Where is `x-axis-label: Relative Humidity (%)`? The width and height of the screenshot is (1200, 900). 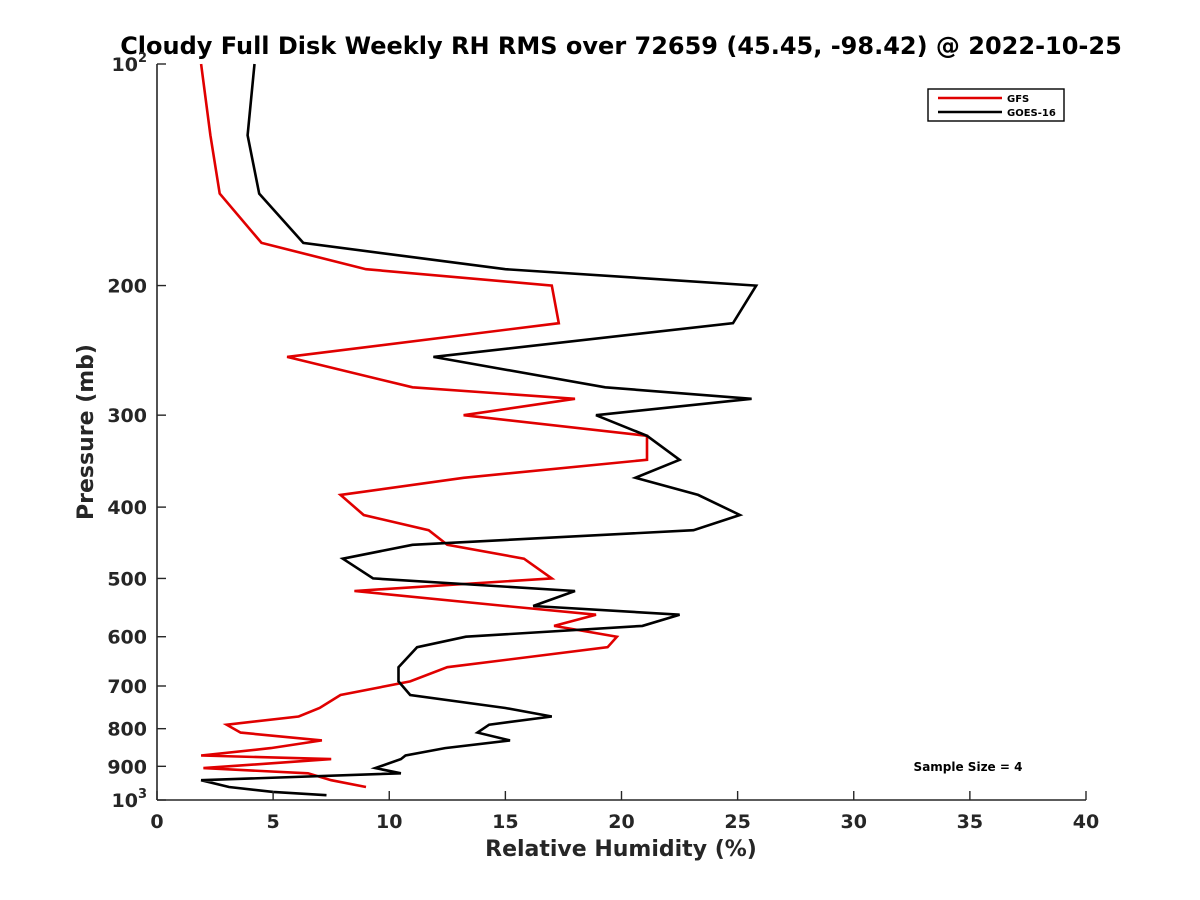 x-axis-label: Relative Humidity (%) is located at coordinates (621, 849).